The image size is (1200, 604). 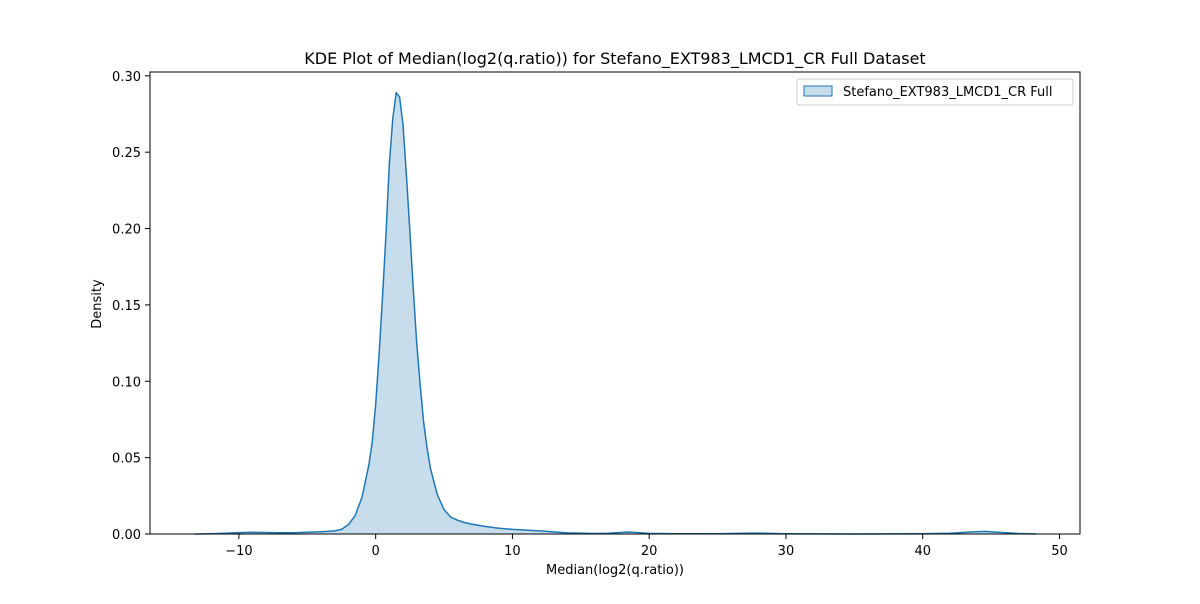 I want to click on y-tick-label: 0.20, so click(x=126, y=230).